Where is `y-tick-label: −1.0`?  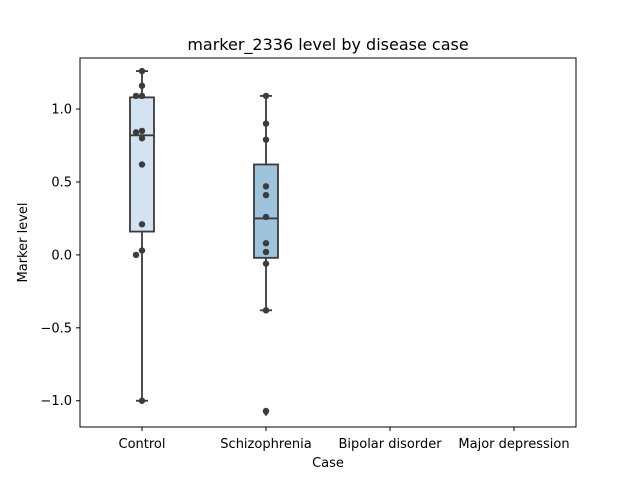
y-tick-label: −1.0 is located at coordinates (56, 401).